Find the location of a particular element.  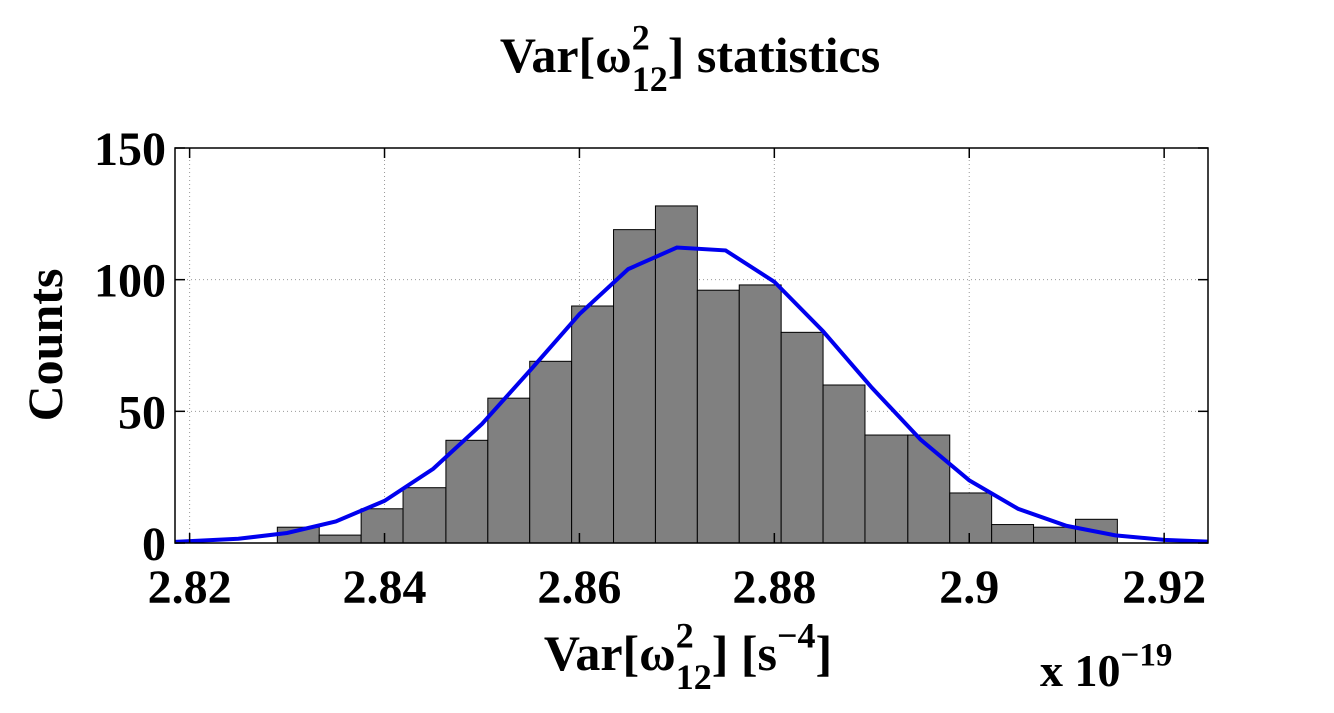

y-tick-label: 100 is located at coordinates (130, 281).